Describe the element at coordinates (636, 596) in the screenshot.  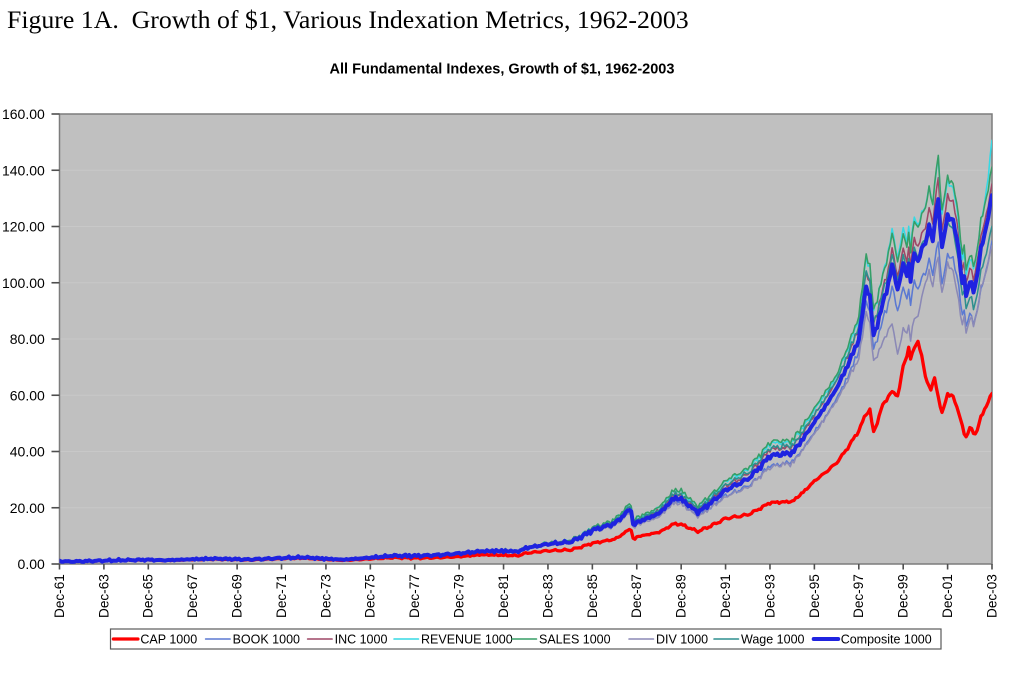
I see `svg-text: Dec-87` at that location.